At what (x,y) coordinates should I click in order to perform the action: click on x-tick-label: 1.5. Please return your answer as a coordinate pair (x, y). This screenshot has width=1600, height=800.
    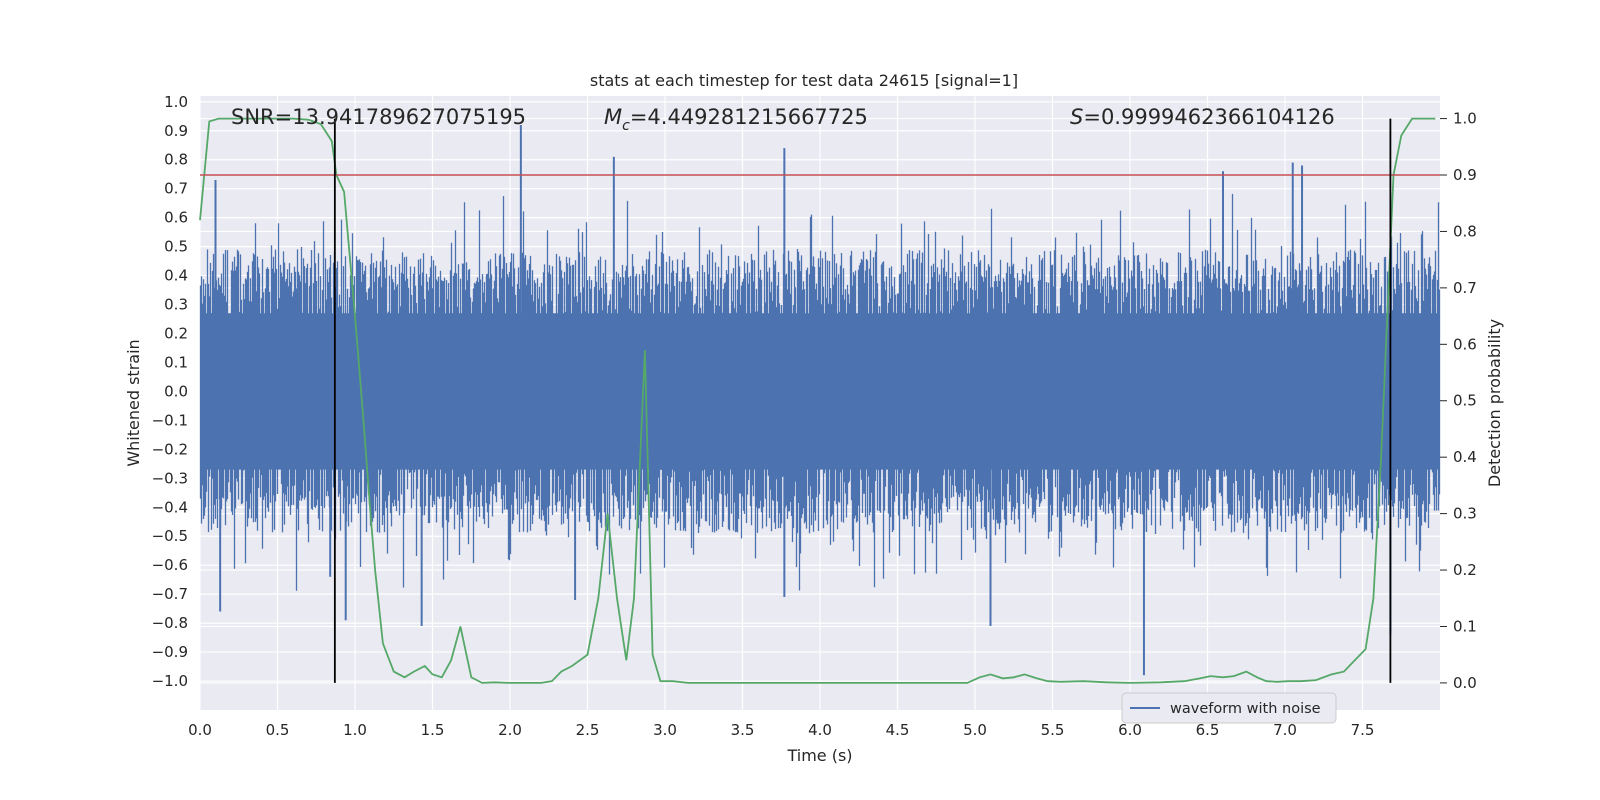
    Looking at the image, I should click on (433, 730).